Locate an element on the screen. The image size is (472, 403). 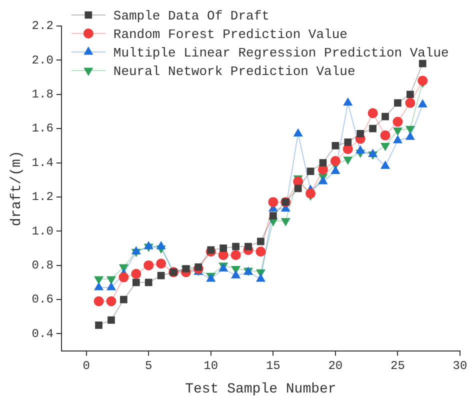
y-tick-label: 1.2 is located at coordinates (43, 197).